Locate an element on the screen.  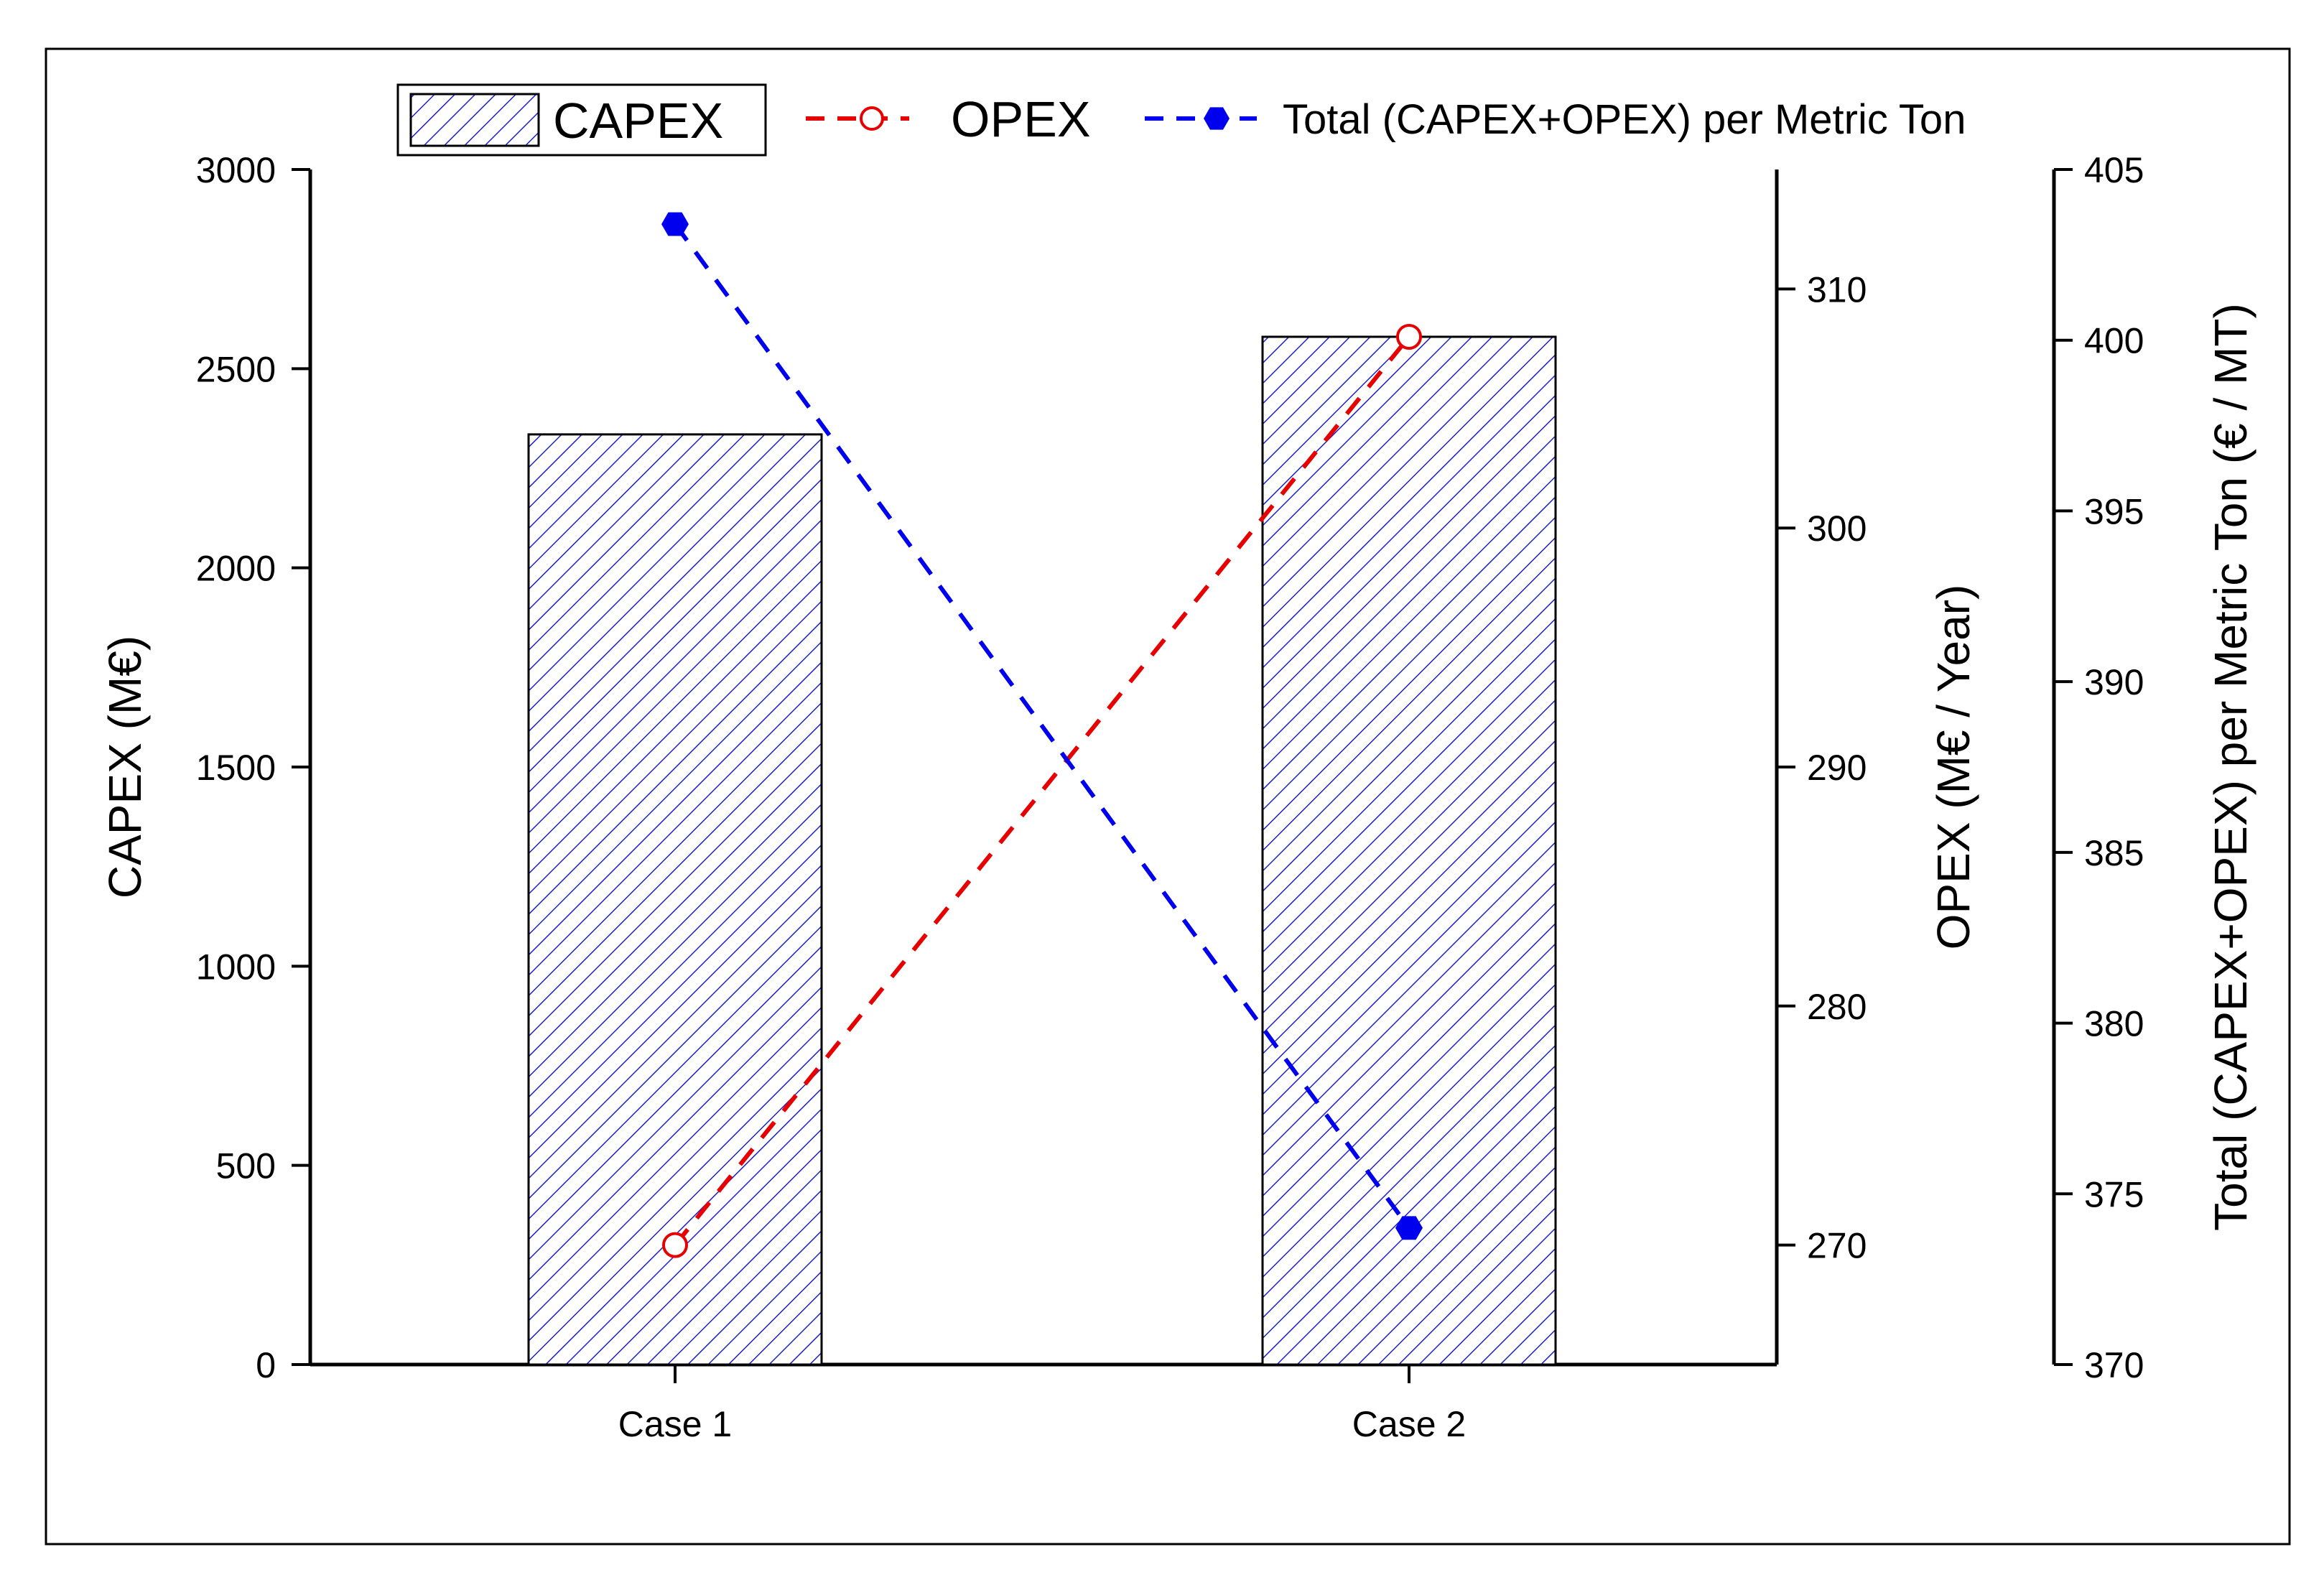
total-tick-label: 400 is located at coordinates (2114, 341).